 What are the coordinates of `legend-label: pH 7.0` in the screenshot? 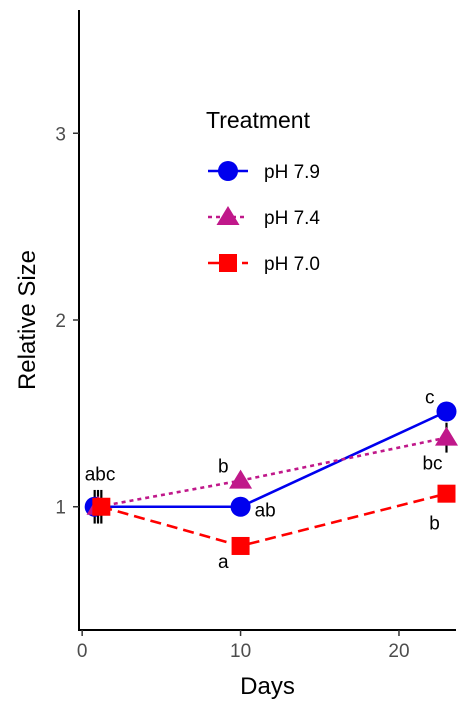 It's located at (292, 264).